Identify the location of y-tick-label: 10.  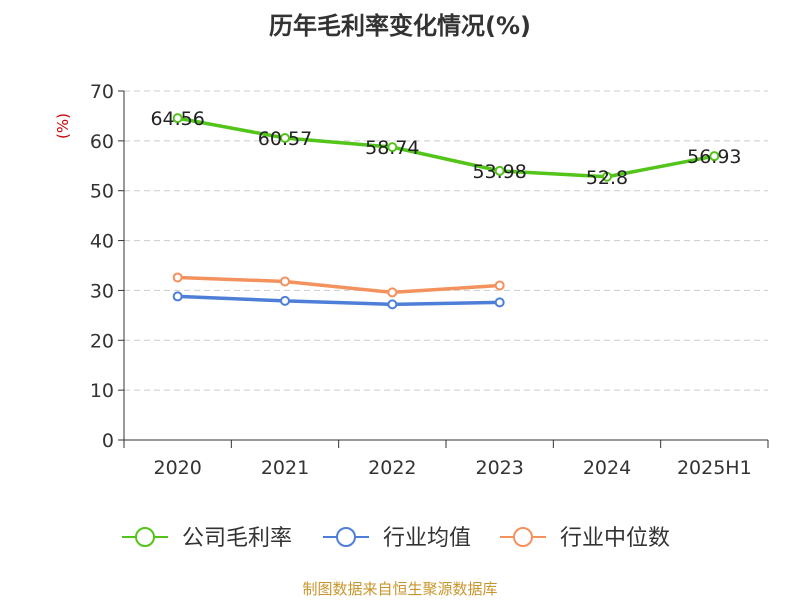
(102, 391).